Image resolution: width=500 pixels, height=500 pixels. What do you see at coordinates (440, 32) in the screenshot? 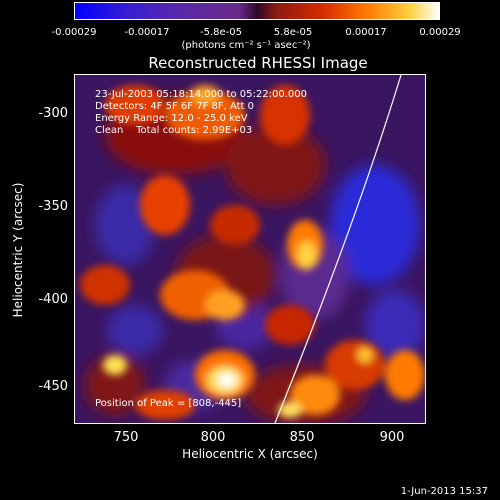
I see `colorbar-tick-label: 0.00029` at bounding box center [440, 32].